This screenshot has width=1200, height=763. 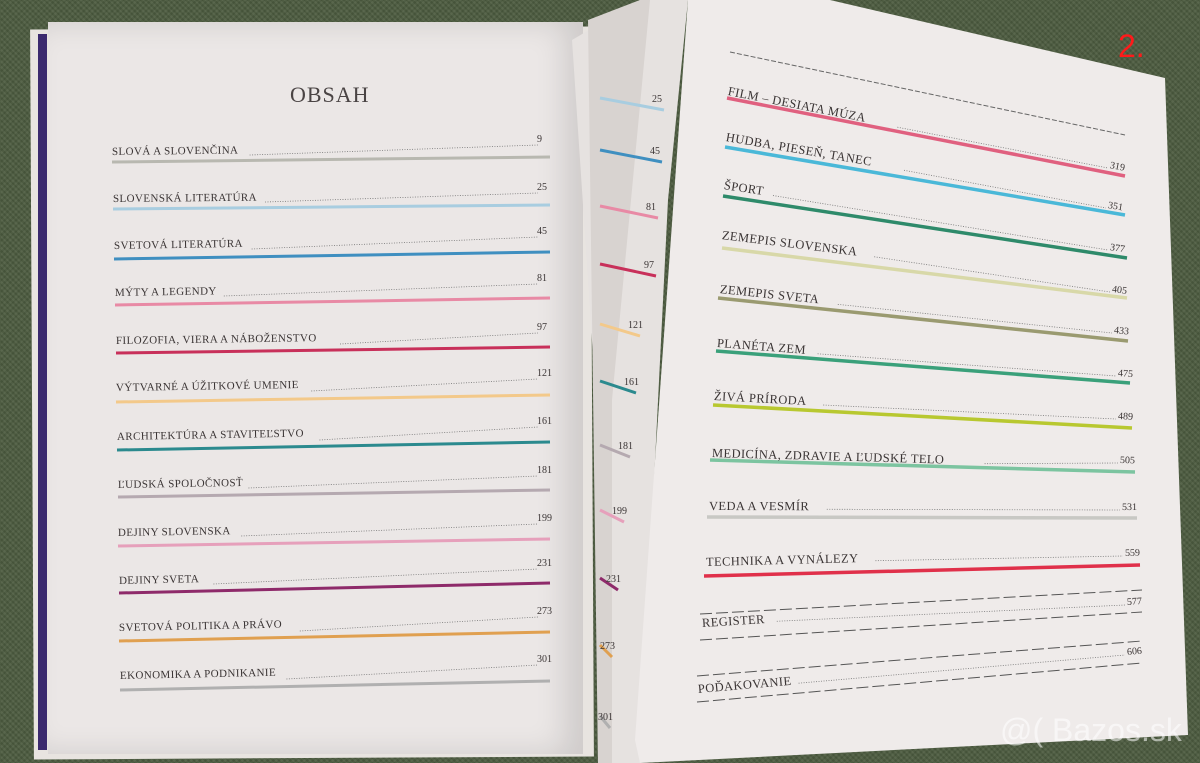 I want to click on watermark: @( Bazos.sk, so click(x=1091, y=730).